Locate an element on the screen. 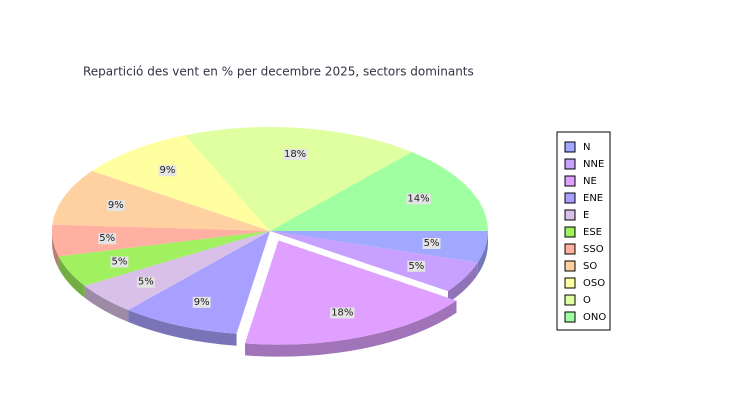 Image resolution: width=750 pixels, height=400 pixels. legend-label: OSO is located at coordinates (594, 283).